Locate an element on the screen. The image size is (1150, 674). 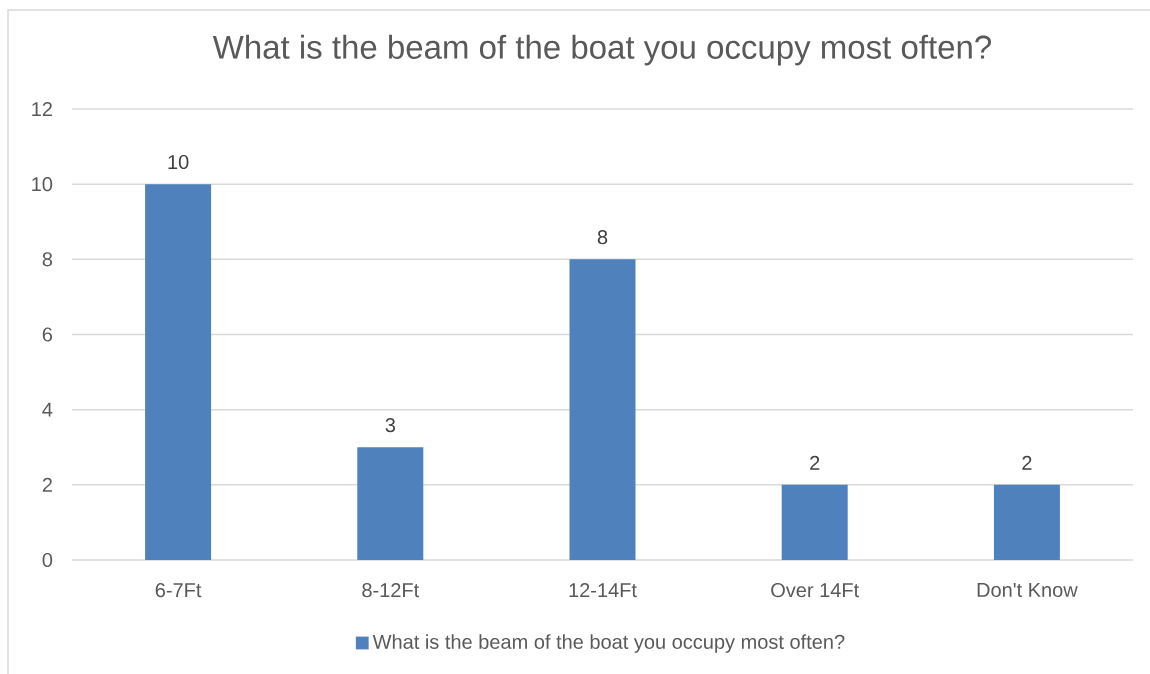
x-tick-label: Over 14Ft is located at coordinates (815, 590).